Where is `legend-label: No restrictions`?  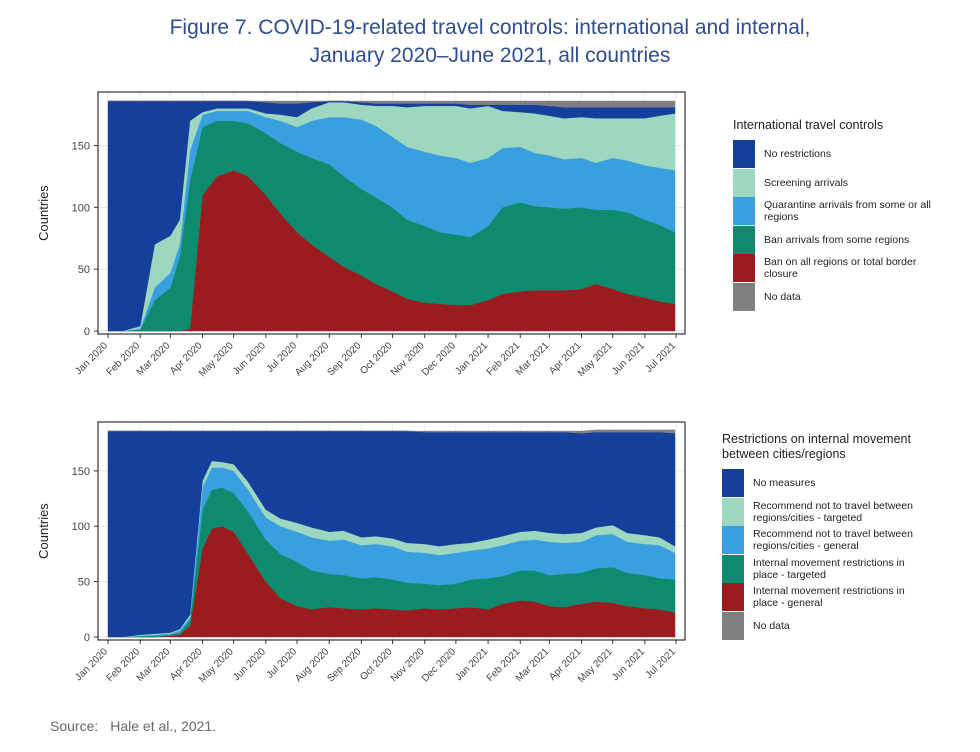
legend-label: No restrictions is located at coordinates (798, 154).